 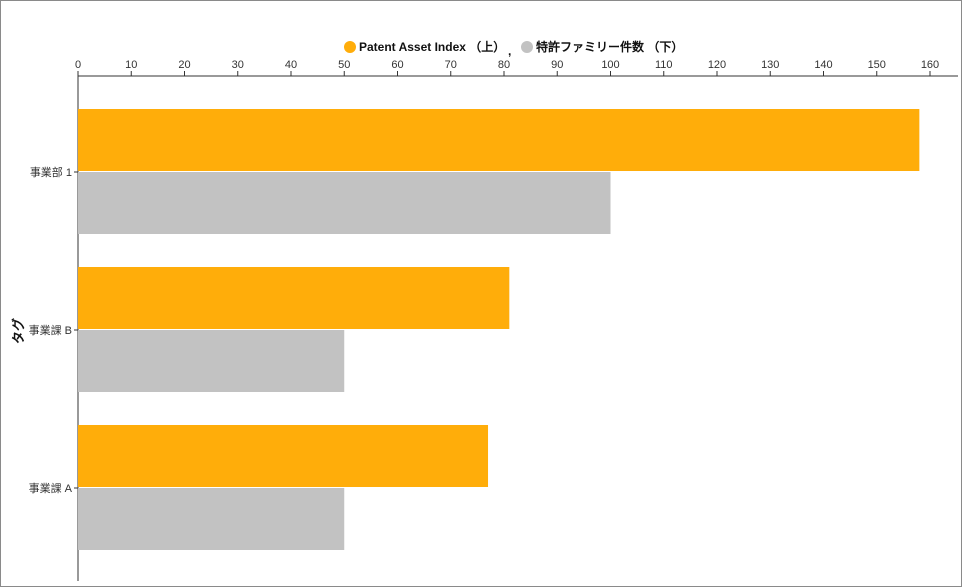 I want to click on x-tick-label: 10, so click(x=131, y=65).